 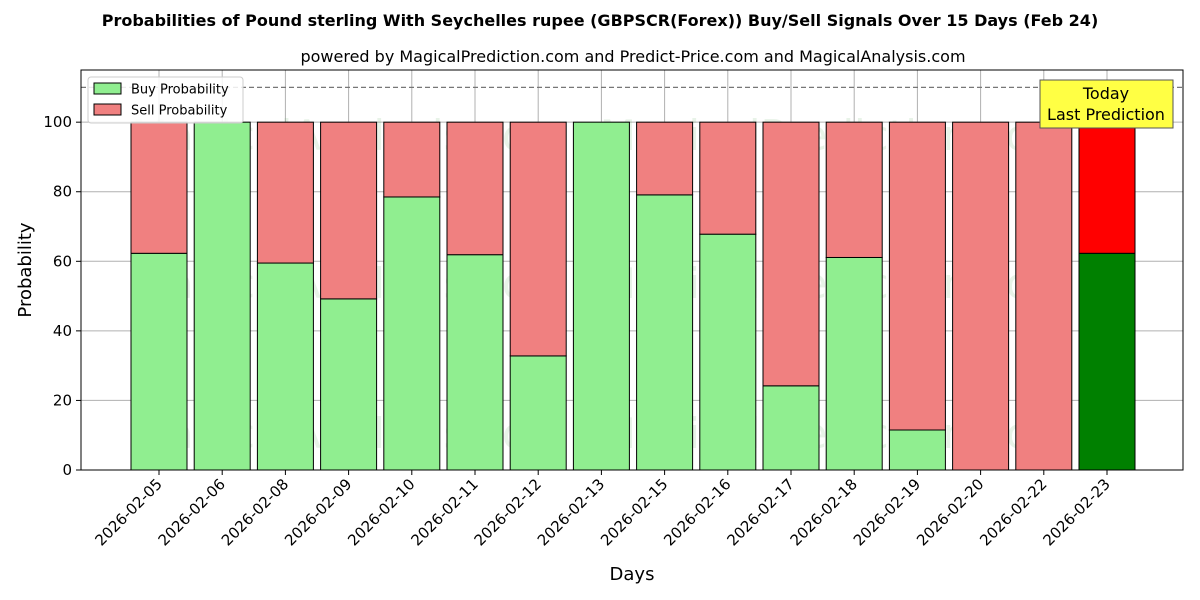 I want to click on y-axis: 0 20 40 60 80 100, so click(x=62, y=296).